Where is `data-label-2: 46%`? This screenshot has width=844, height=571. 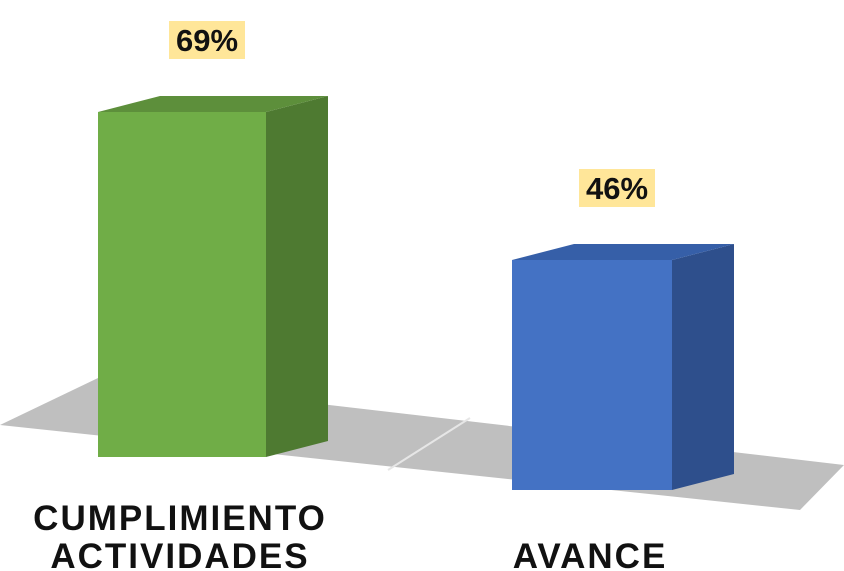 data-label-2: 46% is located at coordinates (617, 188).